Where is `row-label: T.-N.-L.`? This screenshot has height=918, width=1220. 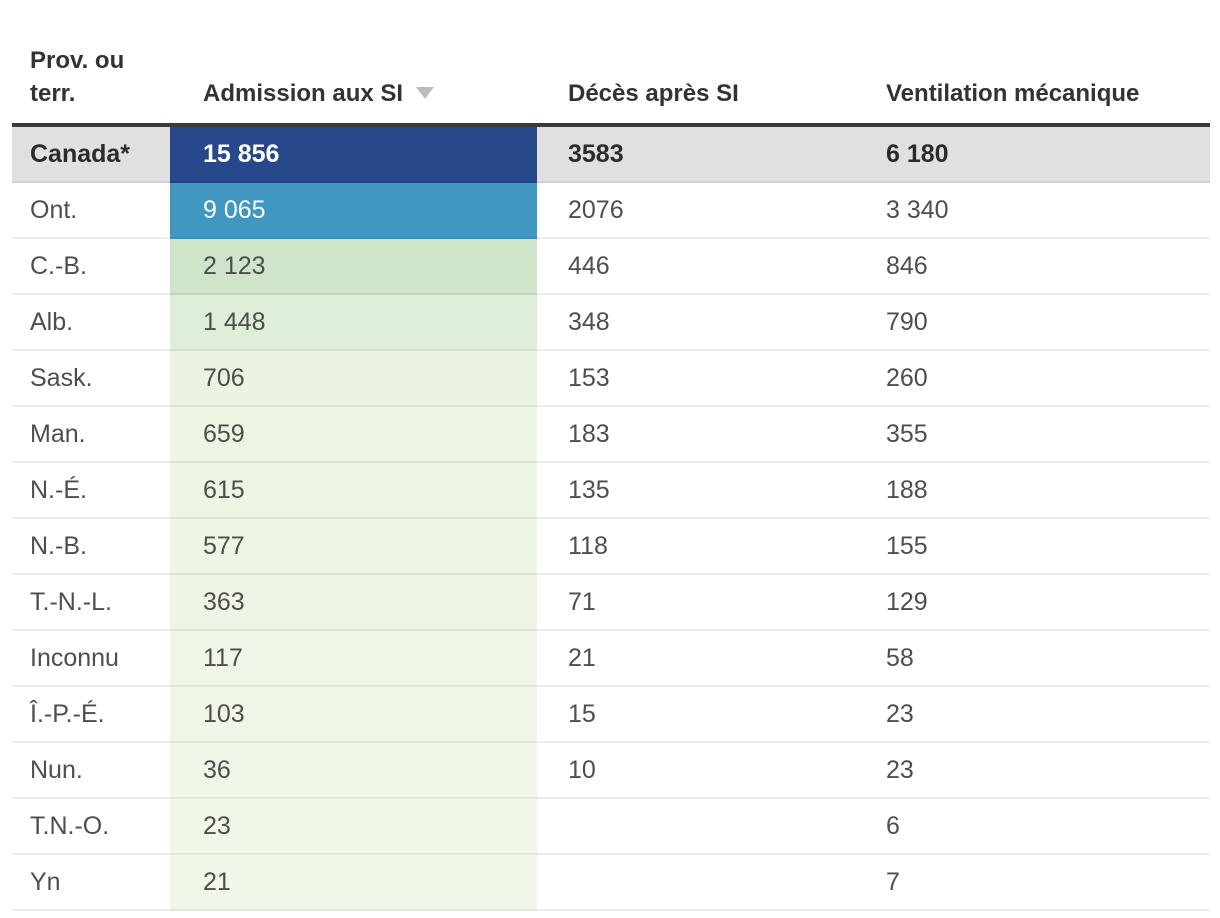 row-label: T.-N.-L. is located at coordinates (91, 603).